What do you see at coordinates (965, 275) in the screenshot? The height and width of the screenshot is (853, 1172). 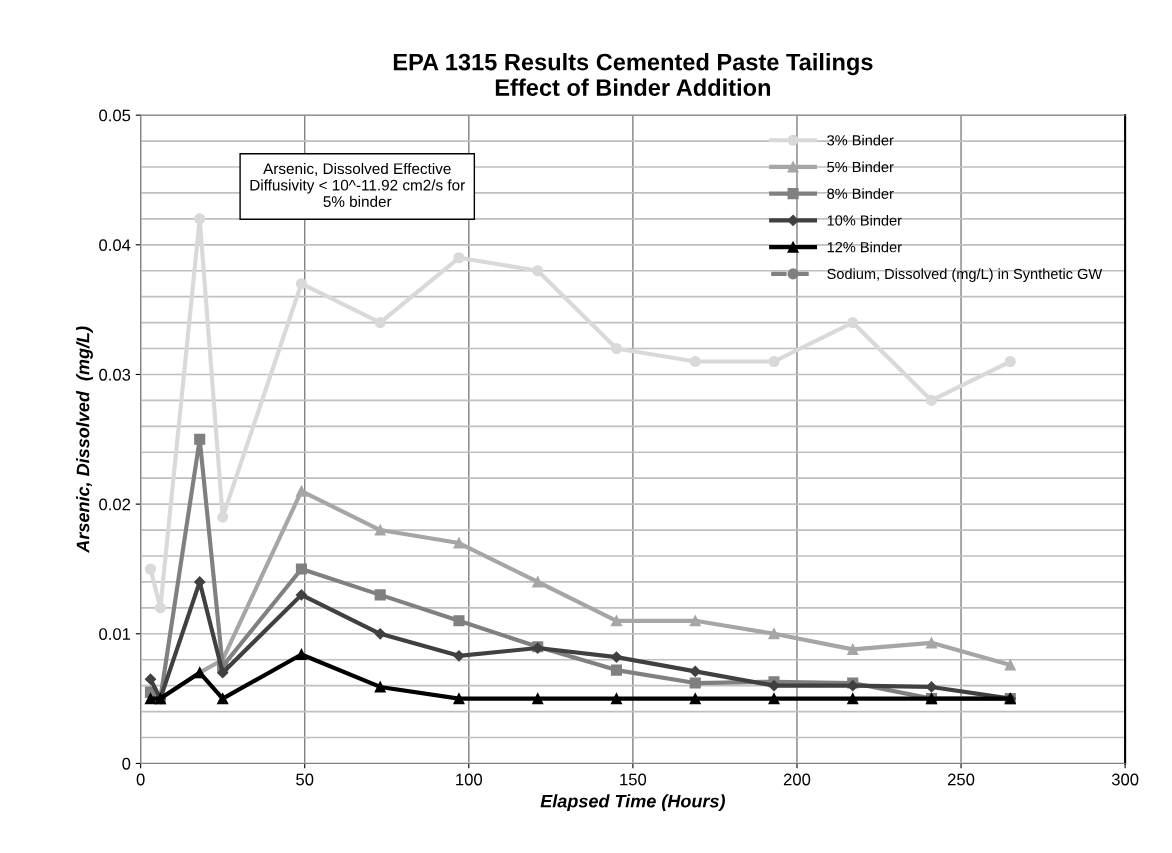 I see `legend-label: Sodium, Dissolved (mg/L) in Synthetic GW` at bounding box center [965, 275].